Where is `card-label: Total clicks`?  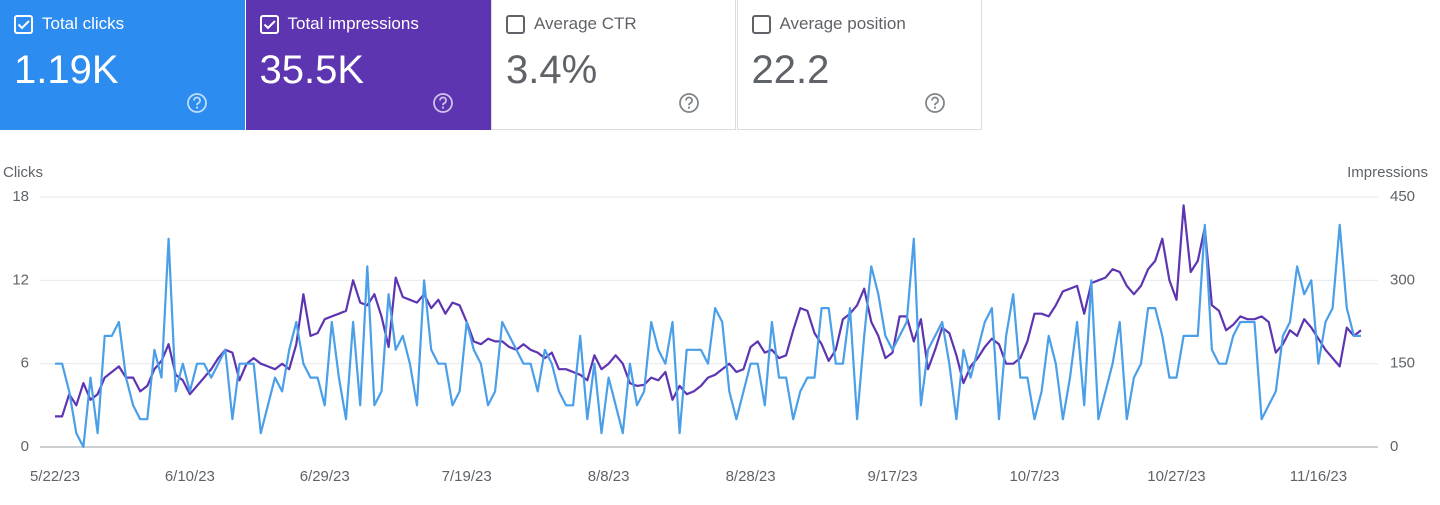
card-label: Total clicks is located at coordinates (83, 23).